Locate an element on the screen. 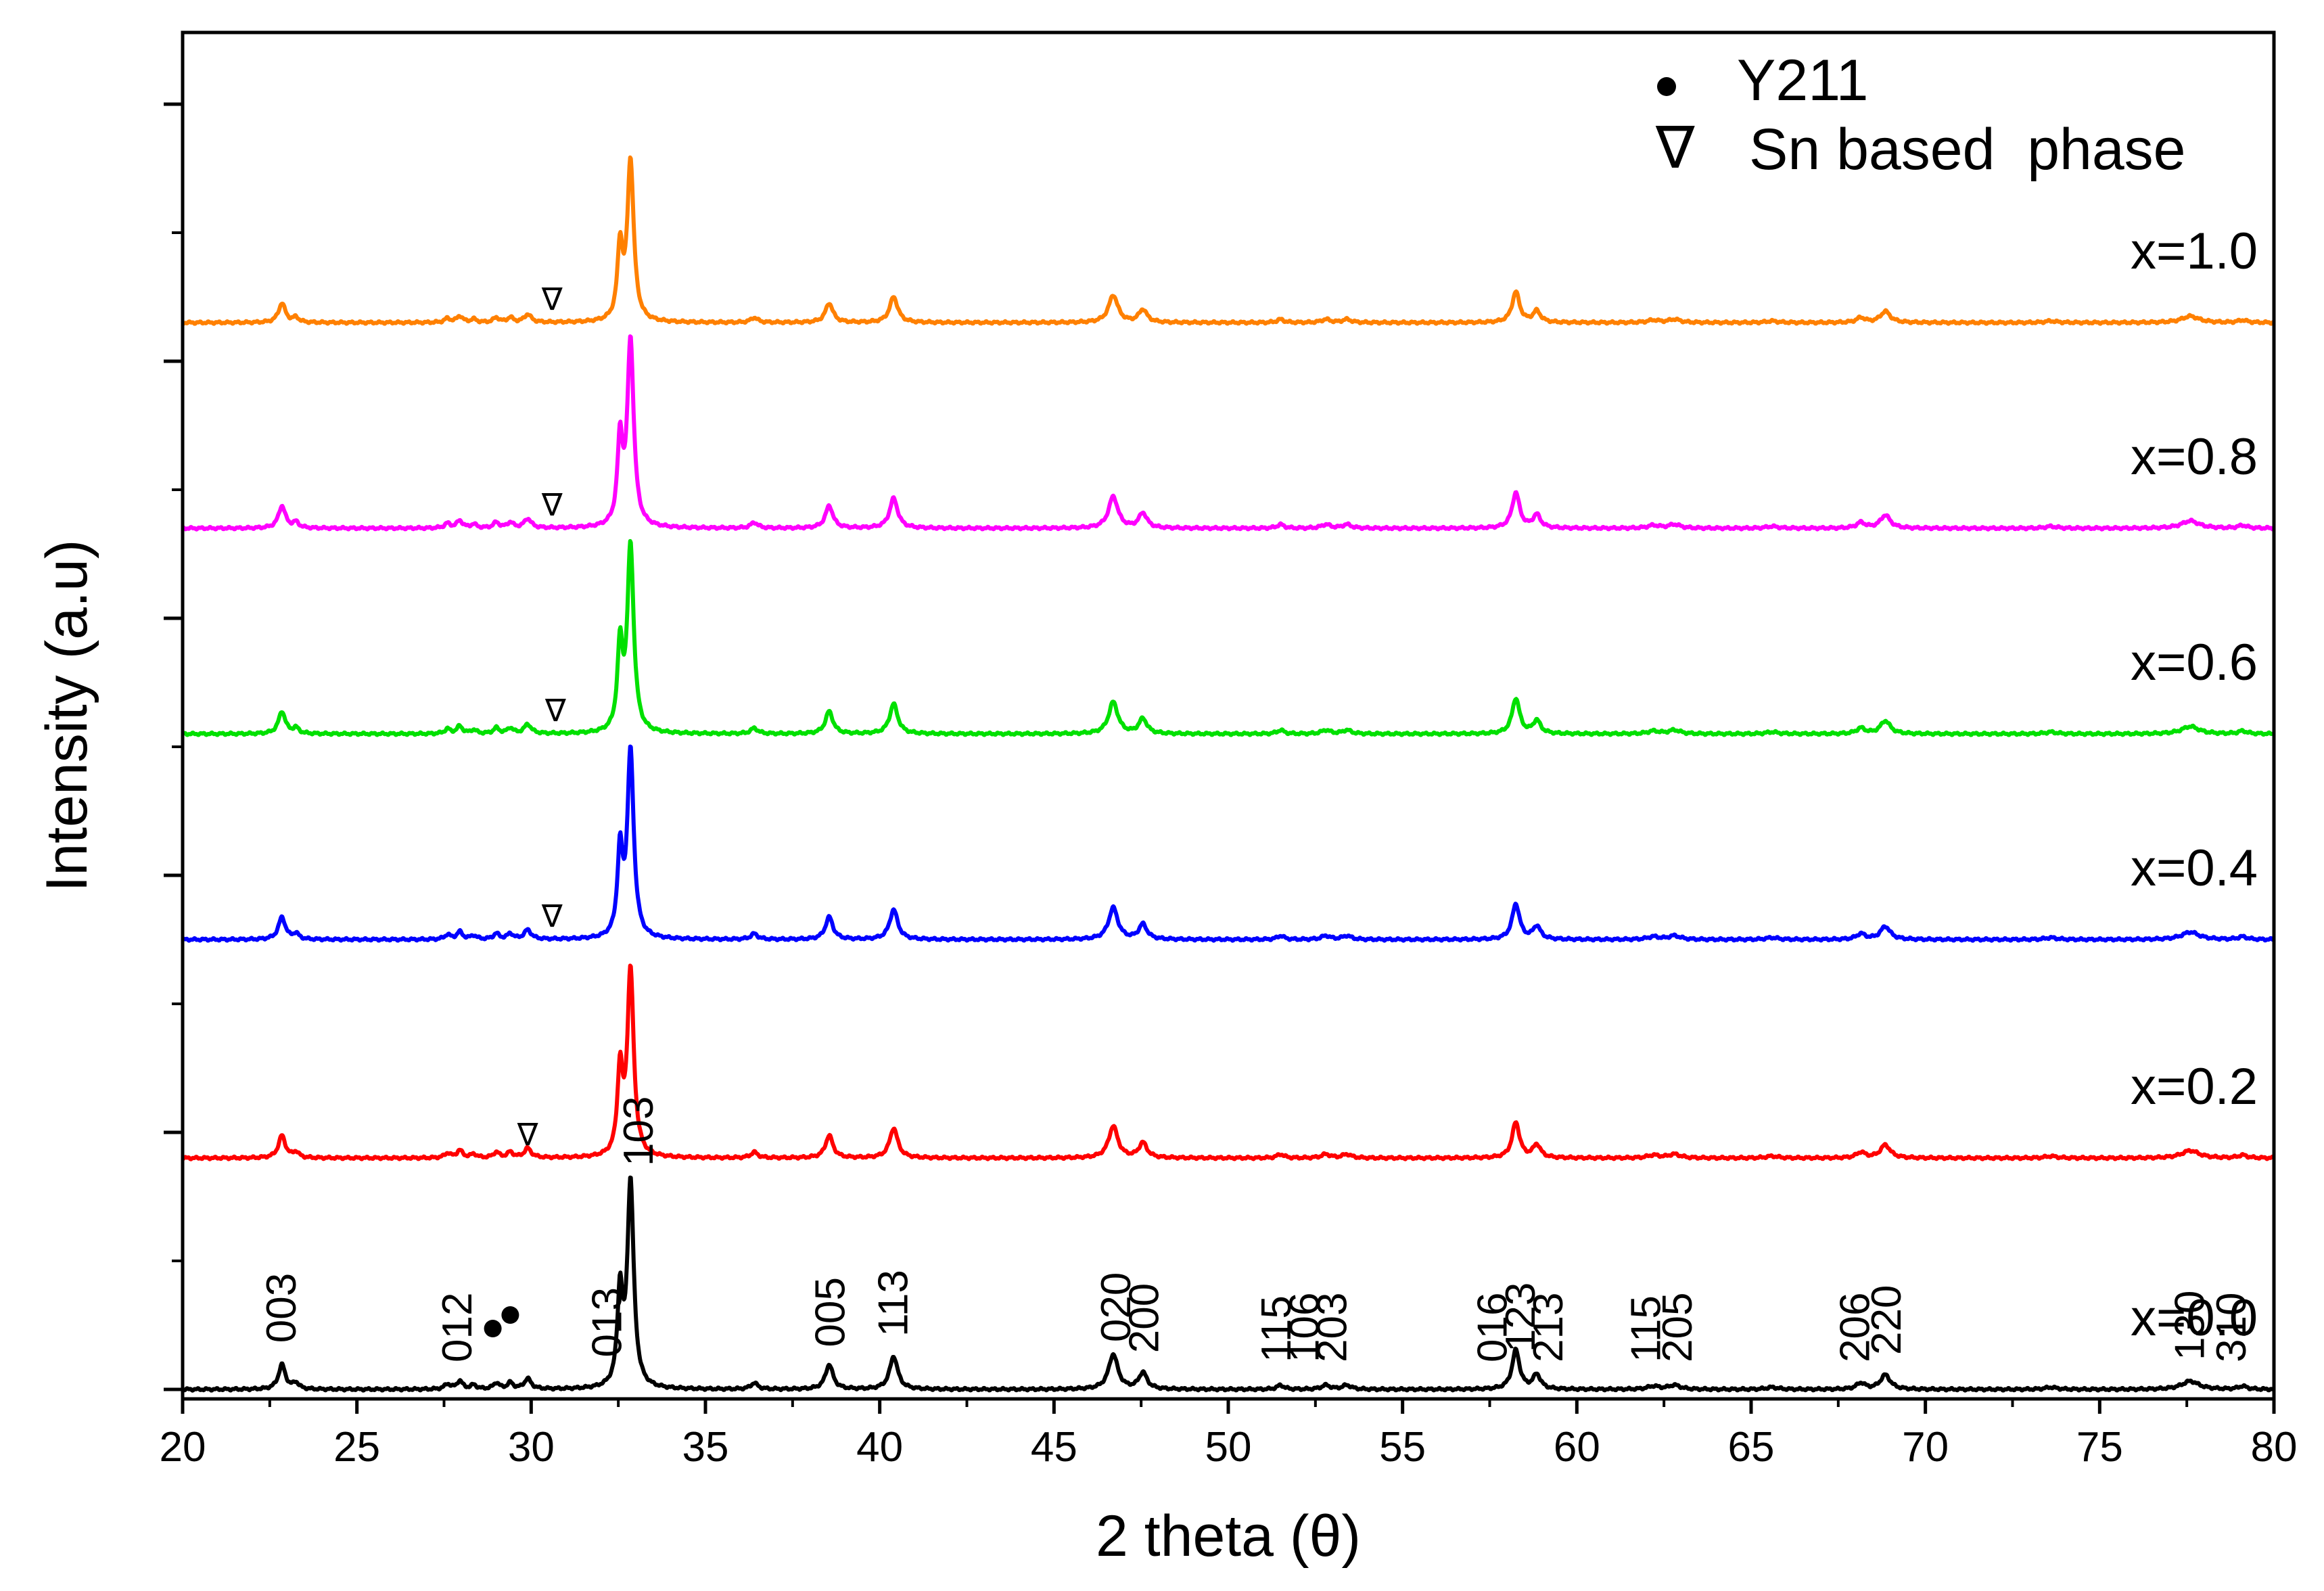  sample-label-x-0-4: x=0.4 is located at coordinates (2194, 868).